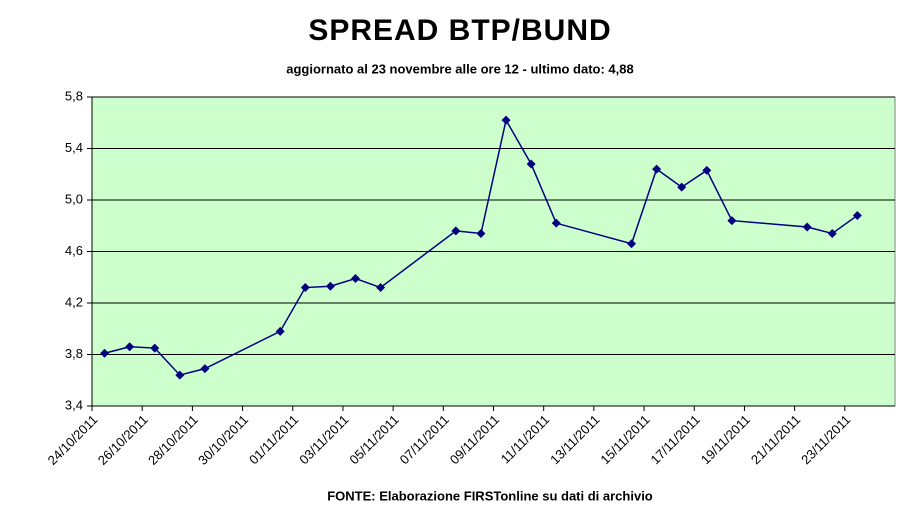 The width and height of the screenshot is (920, 510). Describe the element at coordinates (74, 95) in the screenshot. I see `y-tick-label: 5,8` at that location.